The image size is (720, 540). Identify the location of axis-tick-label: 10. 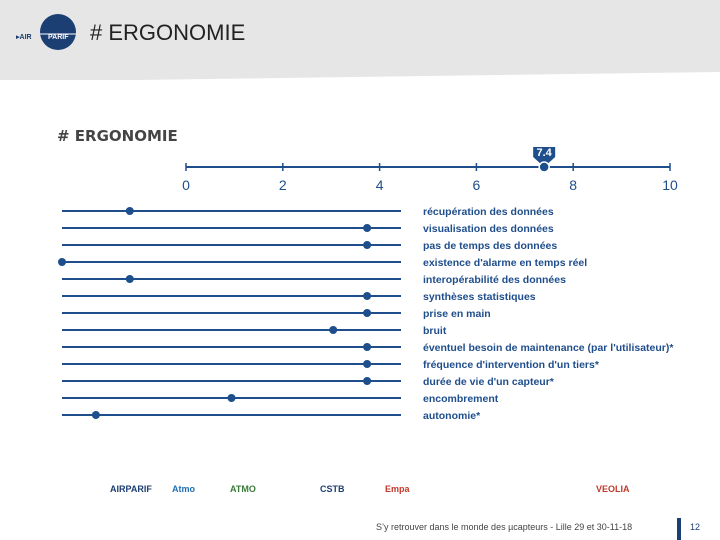
(670, 185).